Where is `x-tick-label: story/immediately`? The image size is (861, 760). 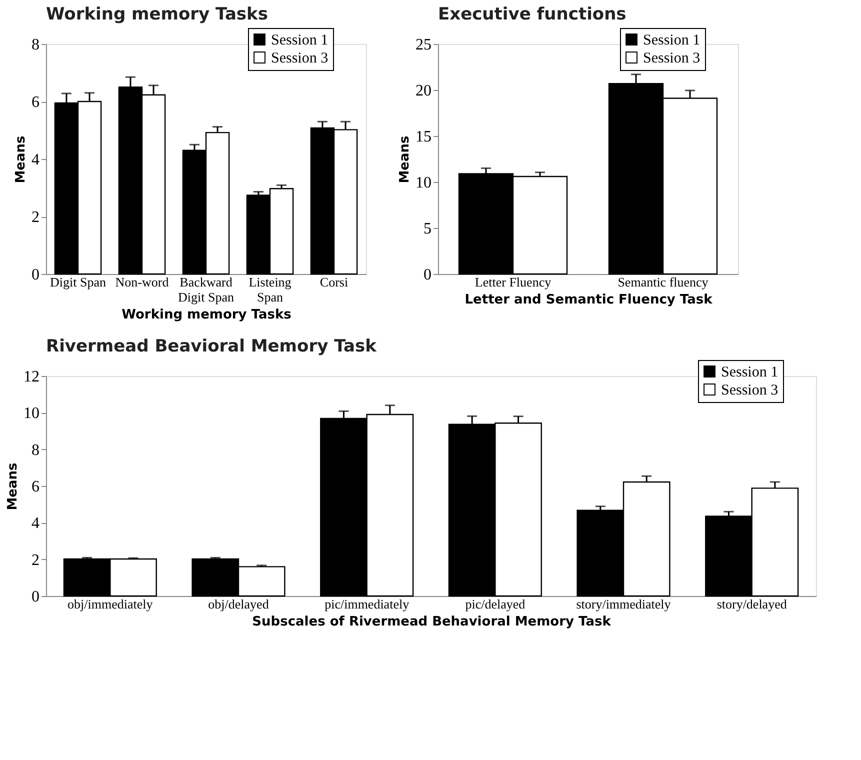
x-tick-label: story/immediately is located at coordinates (624, 604).